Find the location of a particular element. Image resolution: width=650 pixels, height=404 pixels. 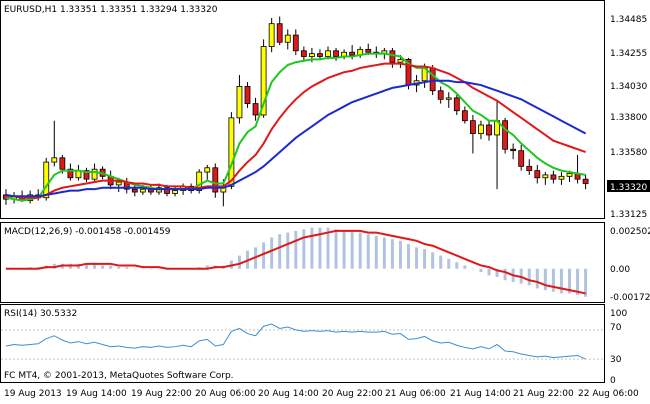

rsi-axis-label: 30 is located at coordinates (616, 360).